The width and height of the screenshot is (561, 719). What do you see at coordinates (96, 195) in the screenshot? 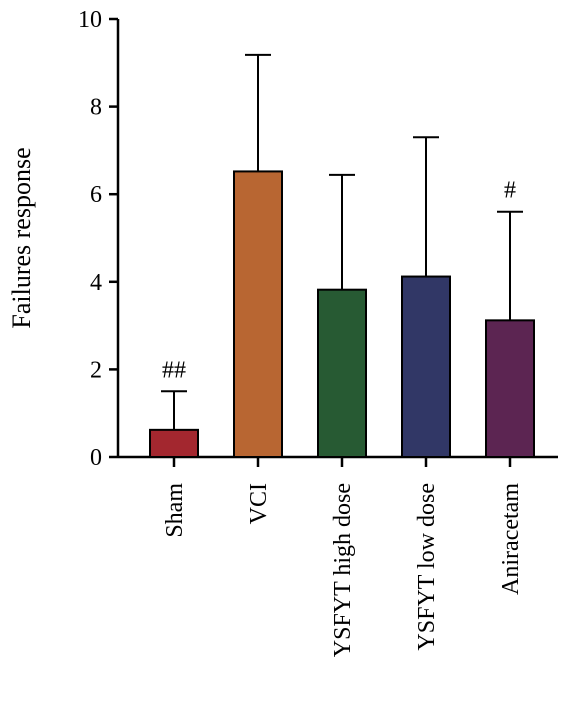
I see `y-tick-label: 6` at bounding box center [96, 195].